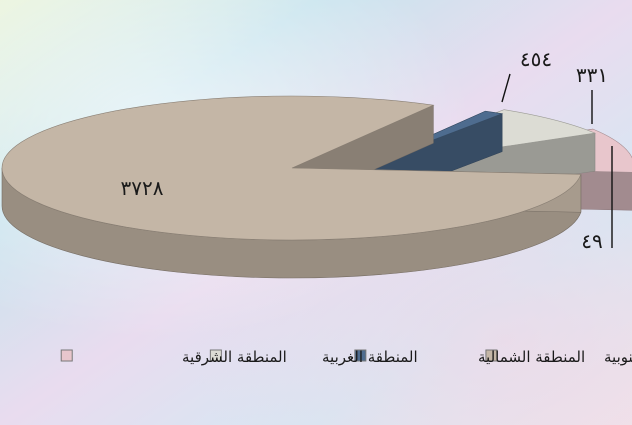 The width and height of the screenshot is (632, 425). Describe the element at coordinates (491, 355) in the screenshot. I see `legend-item-المنطقة-الجنوبية-swatch` at that location.